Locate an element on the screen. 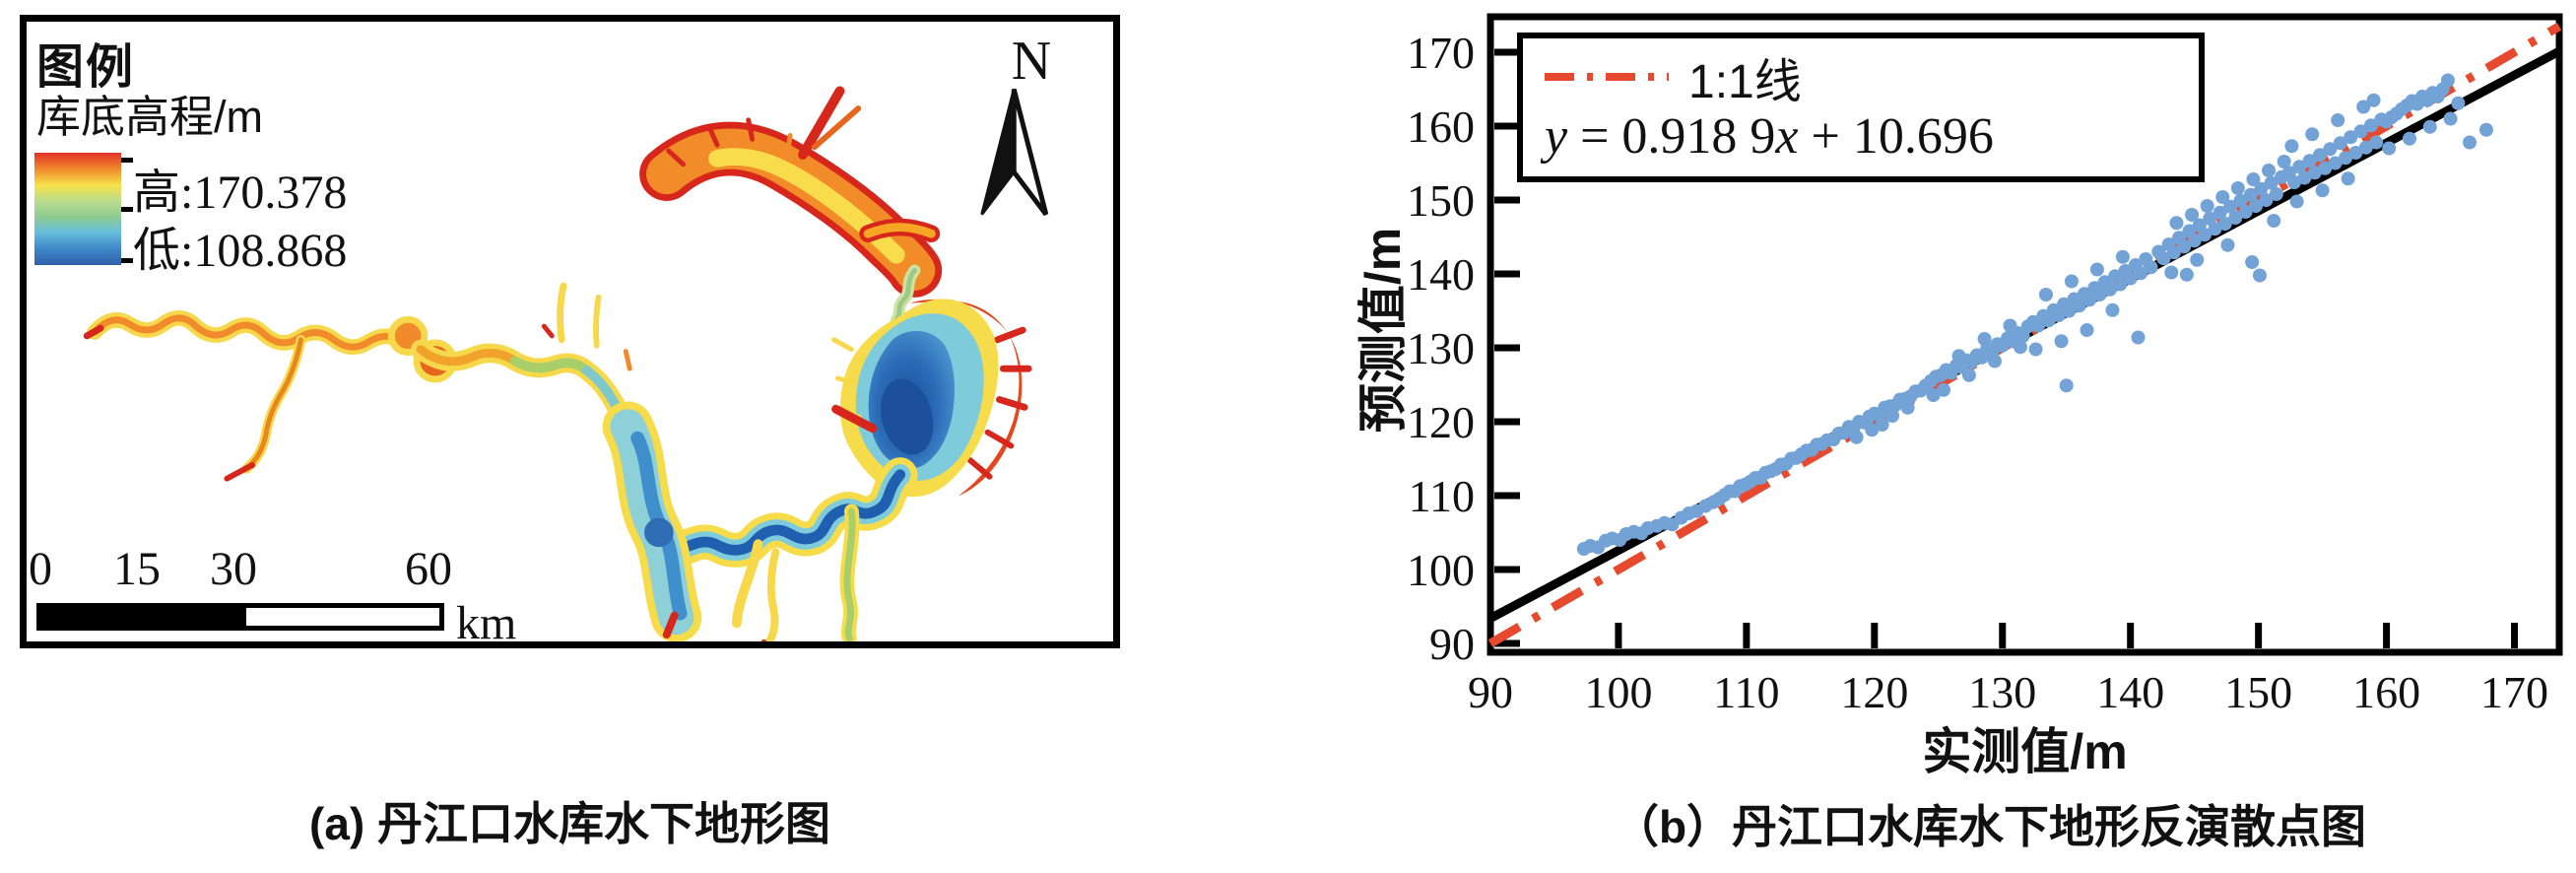 The image size is (2576, 873). main-lake is located at coordinates (932, 398).